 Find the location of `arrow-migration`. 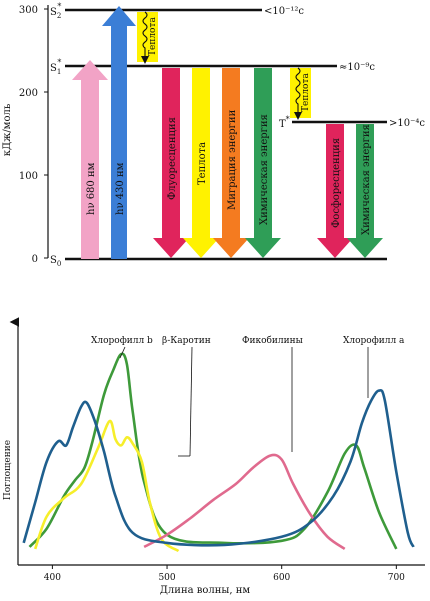

arrow-migration is located at coordinates (231, 163).